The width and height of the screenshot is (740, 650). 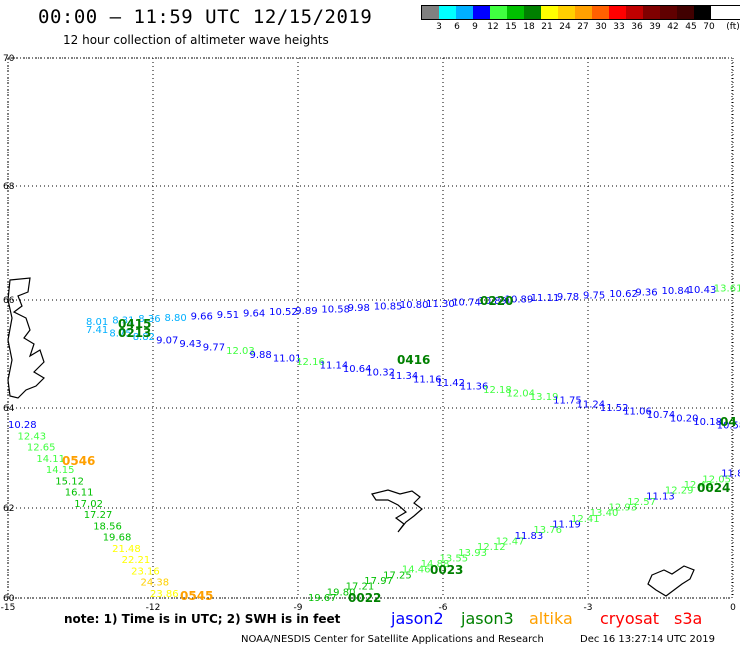 What do you see at coordinates (134, 324) in the screenshot?
I see `pass-time-label: 0415` at bounding box center [134, 324].